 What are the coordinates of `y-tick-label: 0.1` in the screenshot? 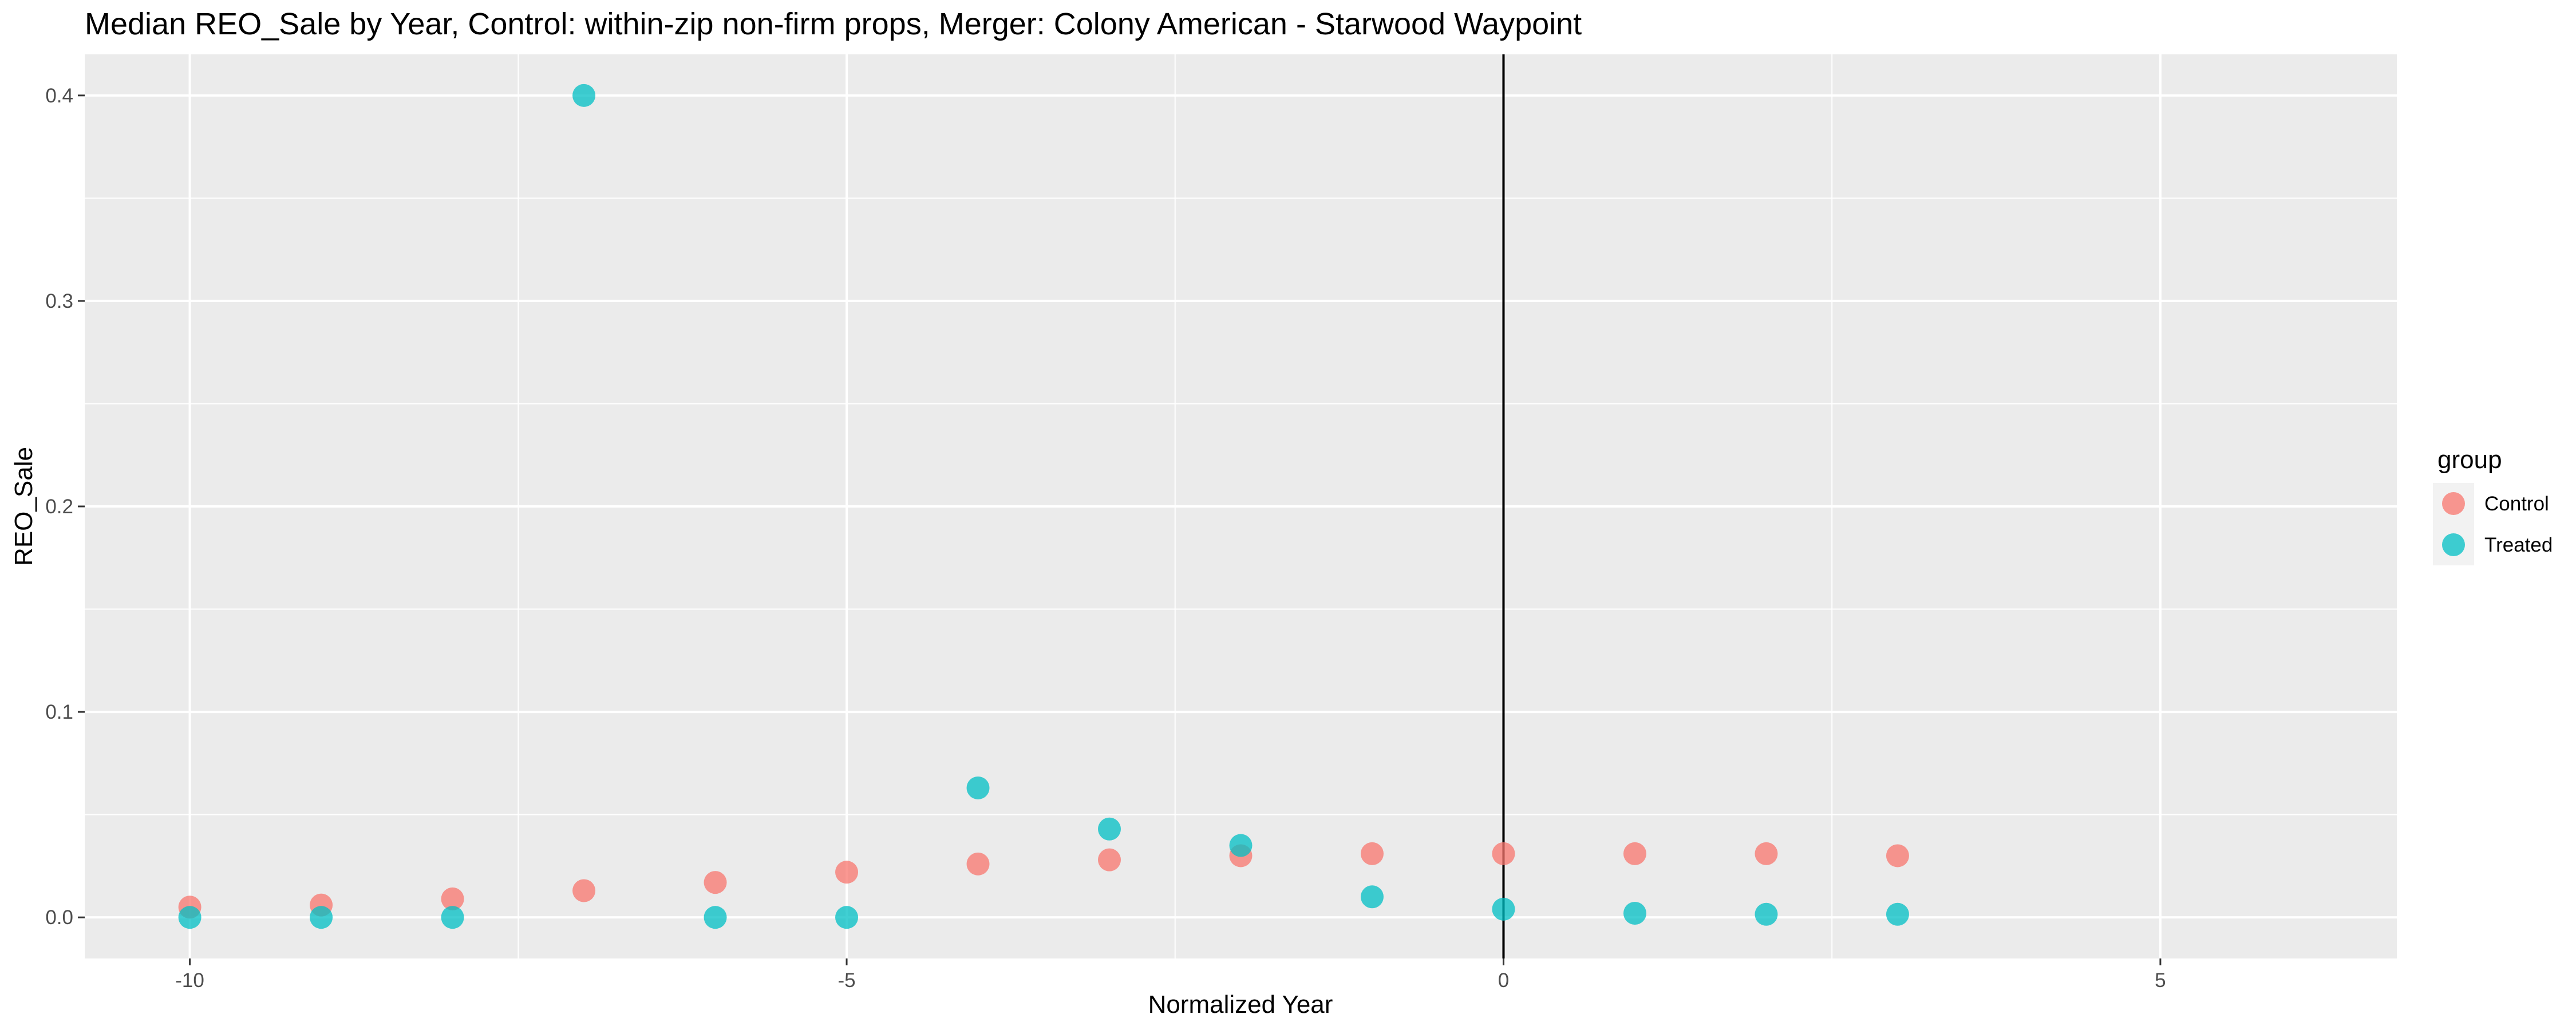 It's located at (59, 712).